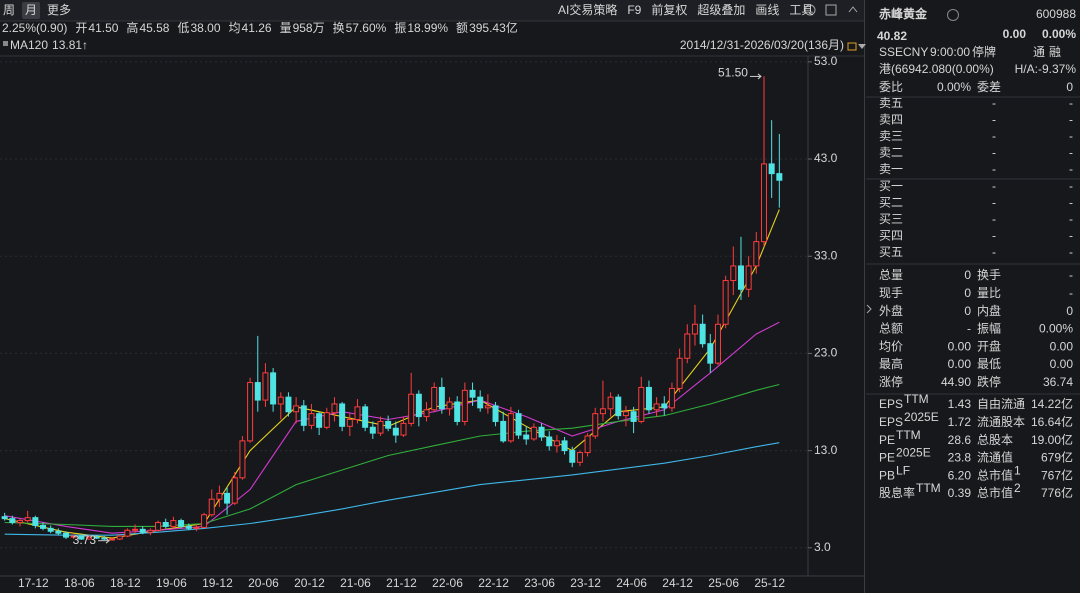  Describe the element at coordinates (1001, 422) in the screenshot. I see `stat-label: 流通股本` at that location.